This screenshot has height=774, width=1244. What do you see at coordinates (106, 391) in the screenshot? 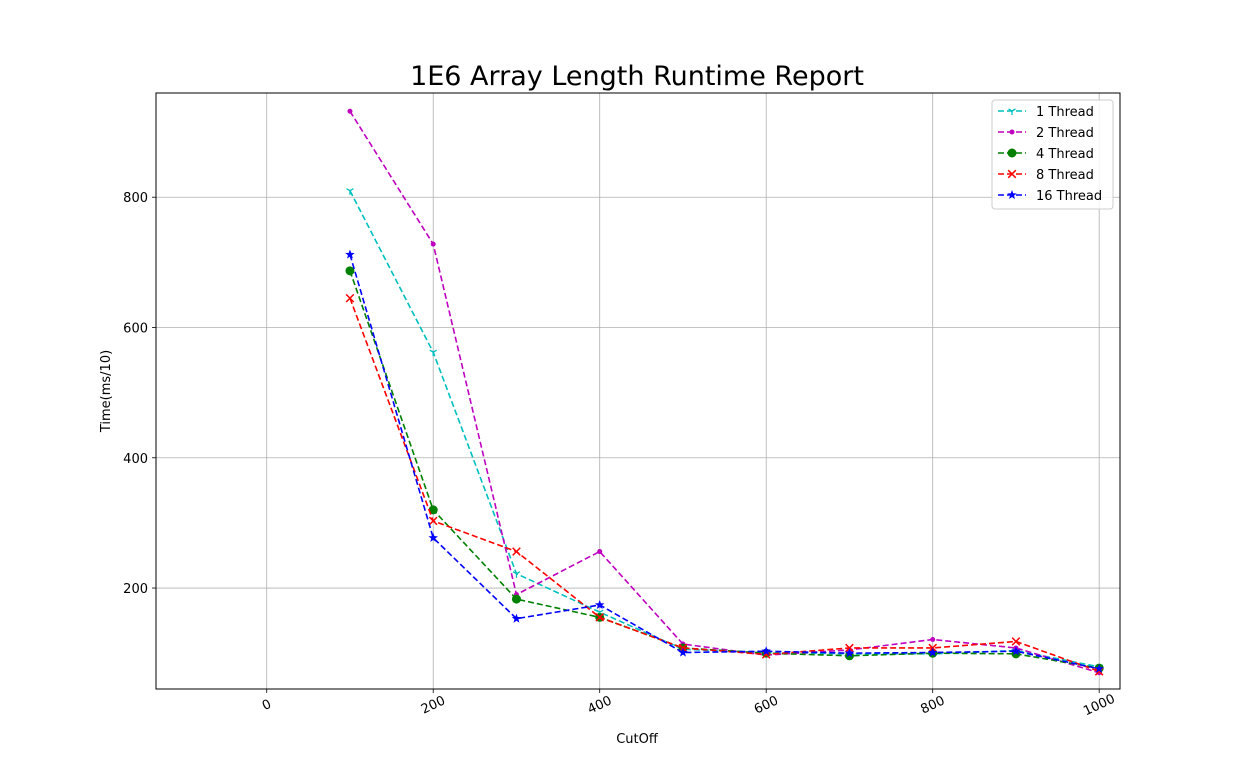
I see `y-axis-label: Time(ms/10)` at bounding box center [106, 391].